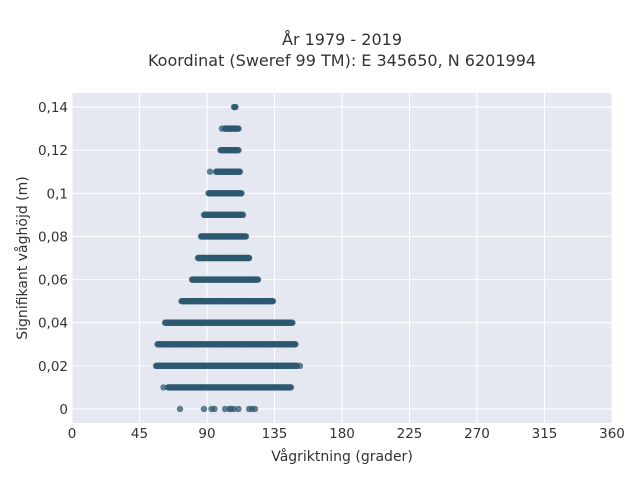 The height and width of the screenshot is (480, 640). What do you see at coordinates (139, 434) in the screenshot?
I see `x-tick-label: 45` at bounding box center [139, 434].